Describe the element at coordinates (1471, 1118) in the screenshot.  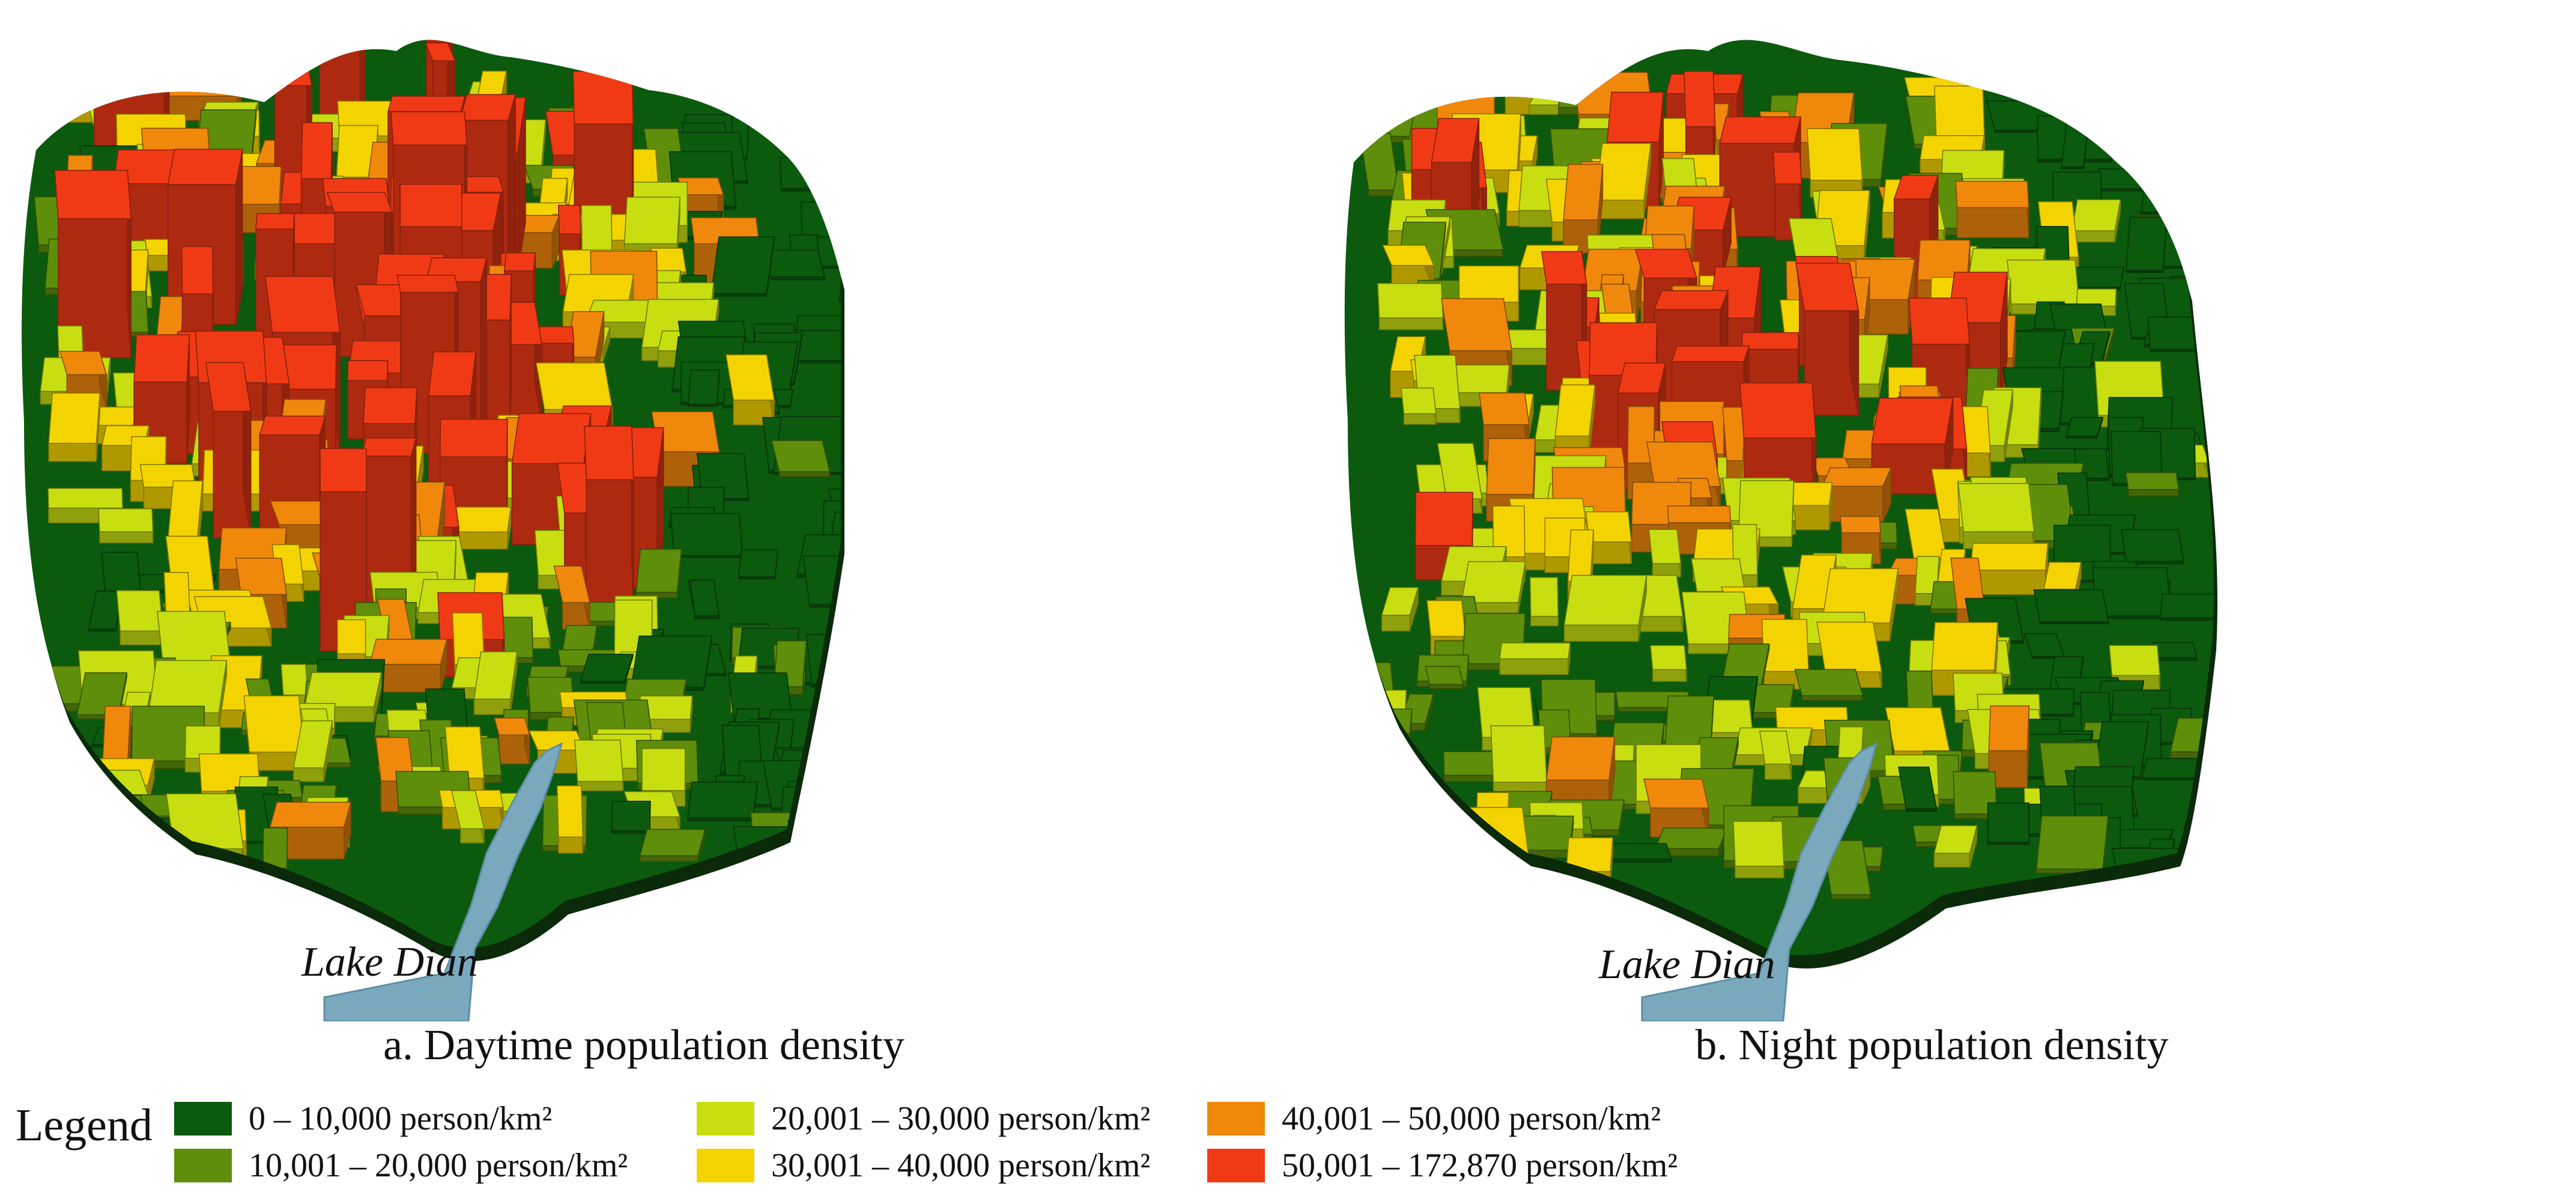
I see `legend-label: 40,001 – 50,000 person/km²` at that location.